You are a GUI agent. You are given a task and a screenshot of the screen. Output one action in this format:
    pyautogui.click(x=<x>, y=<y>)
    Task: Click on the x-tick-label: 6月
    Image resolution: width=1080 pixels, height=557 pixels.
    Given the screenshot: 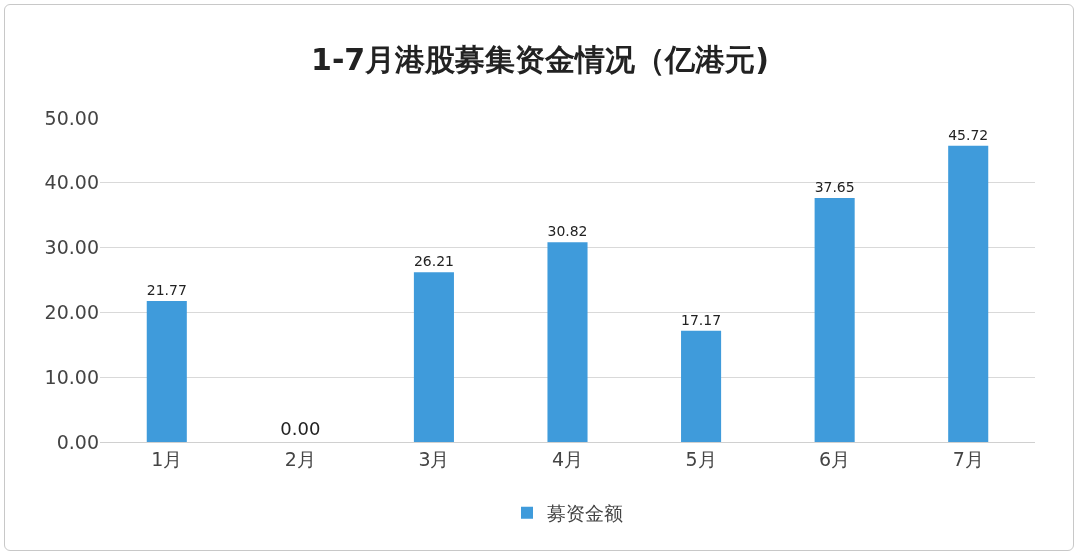 What is the action you would take?
    pyautogui.click(x=835, y=458)
    